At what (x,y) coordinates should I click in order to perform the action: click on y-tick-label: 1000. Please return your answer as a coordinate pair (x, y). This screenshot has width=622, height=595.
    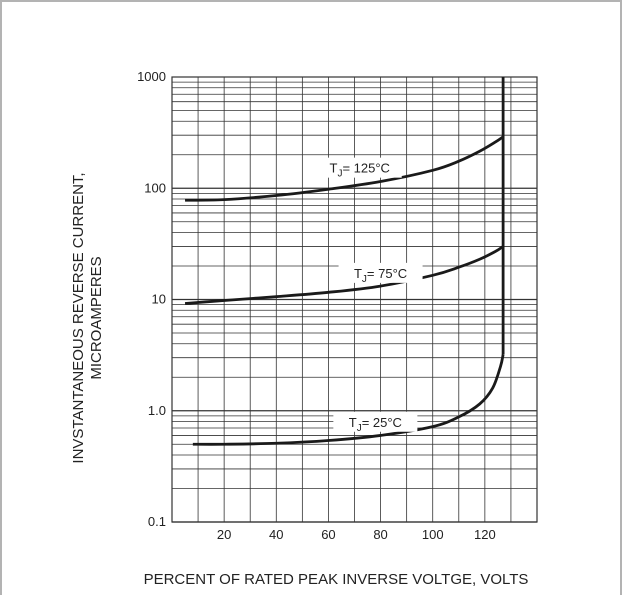
    Looking at the image, I should click on (151, 76).